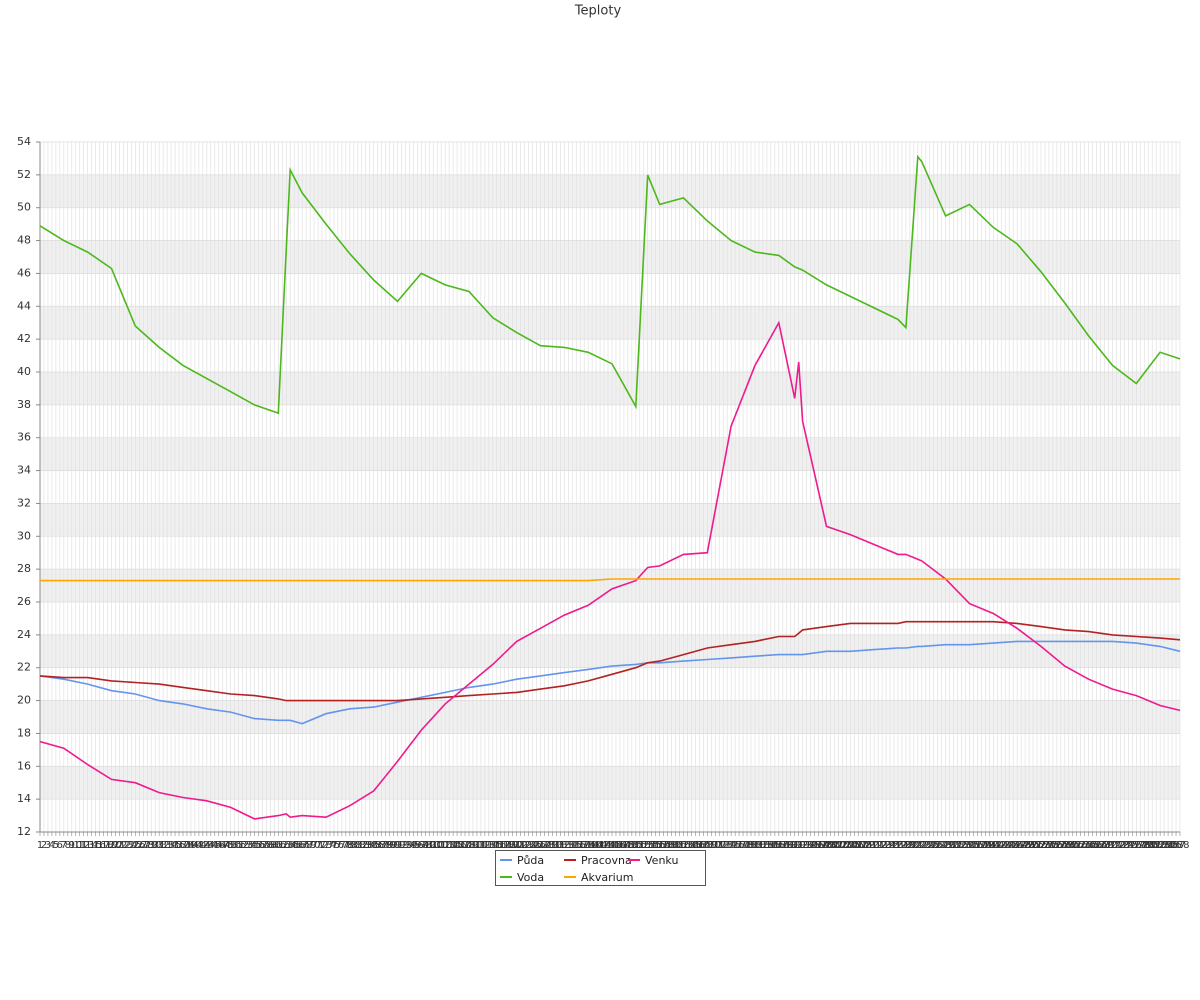 Image resolution: width=1200 pixels, height=1000 pixels. I want to click on x-tick-label: 244, so click(1005, 845).